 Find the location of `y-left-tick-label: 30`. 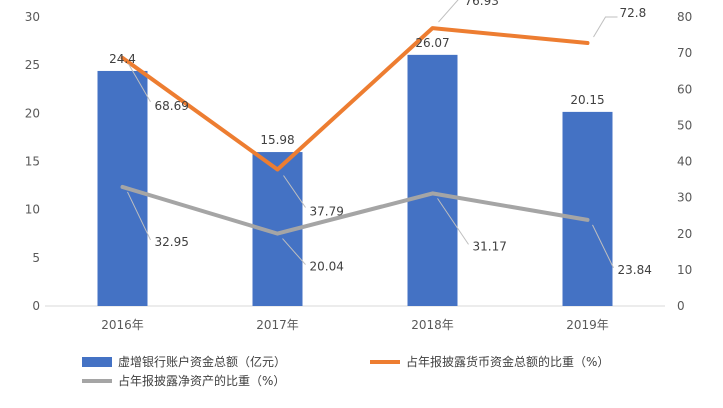

y-left-tick-label: 30 is located at coordinates (32, 17).